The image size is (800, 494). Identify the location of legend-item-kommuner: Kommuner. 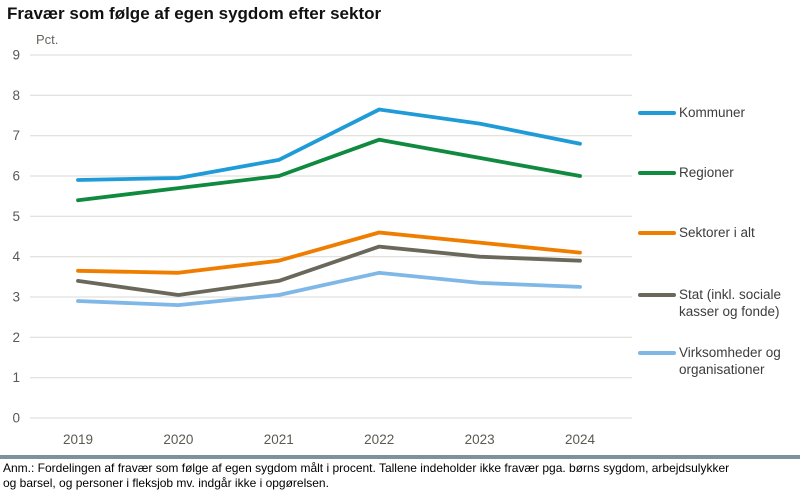
(719, 112).